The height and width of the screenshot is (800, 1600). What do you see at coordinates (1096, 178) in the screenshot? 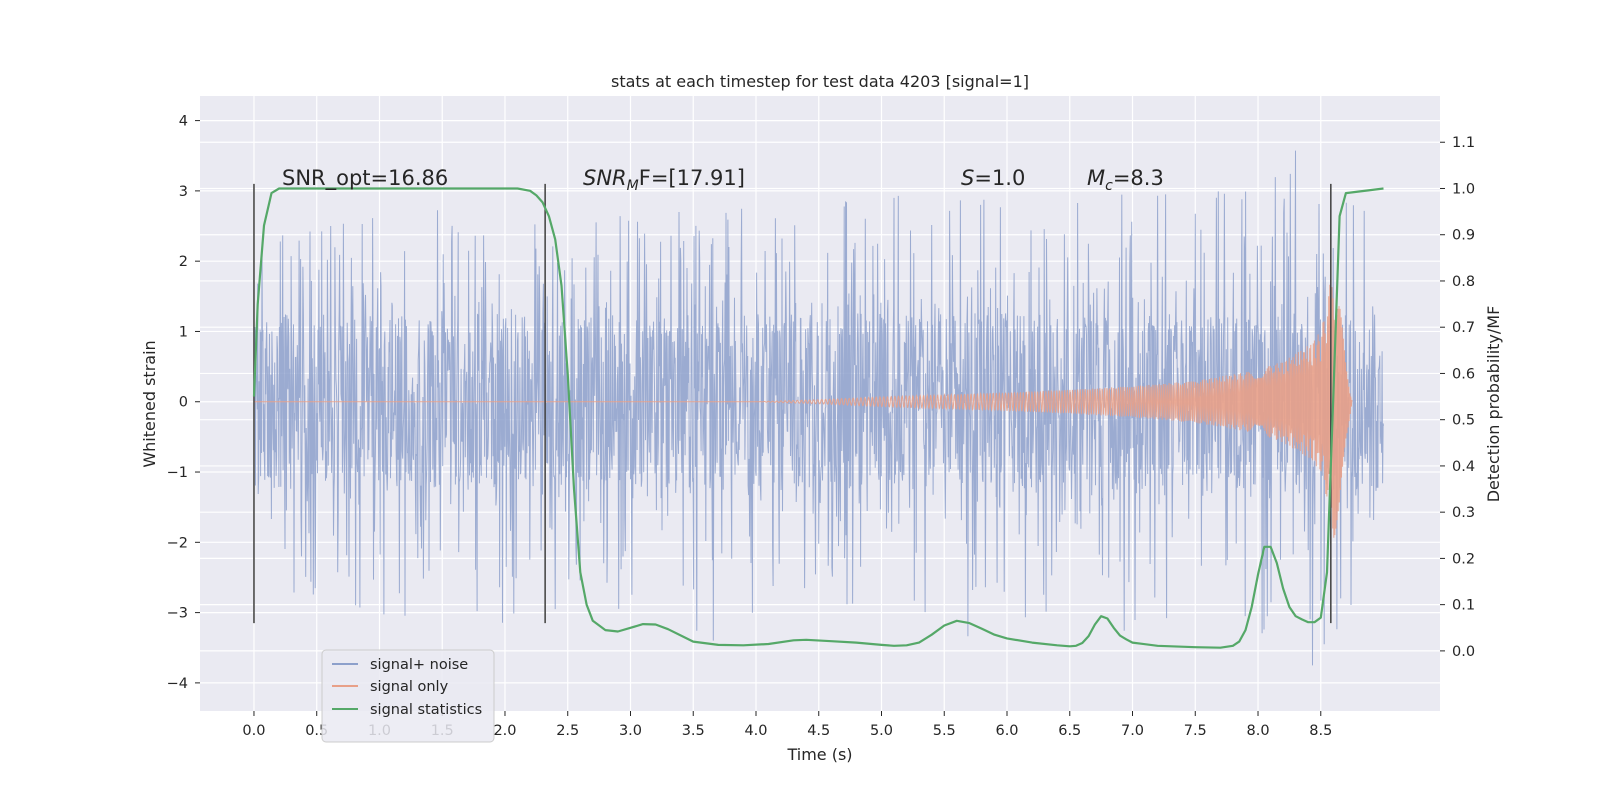
I see `annotation-mc-main: M` at bounding box center [1096, 178].